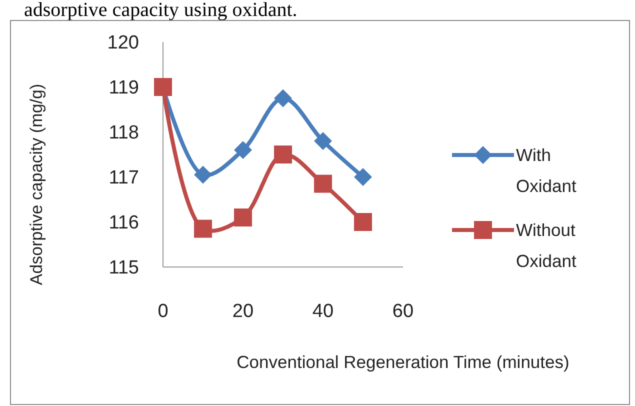 The image size is (635, 406). Describe the element at coordinates (123, 133) in the screenshot. I see `y-tick-label: 118` at that location.